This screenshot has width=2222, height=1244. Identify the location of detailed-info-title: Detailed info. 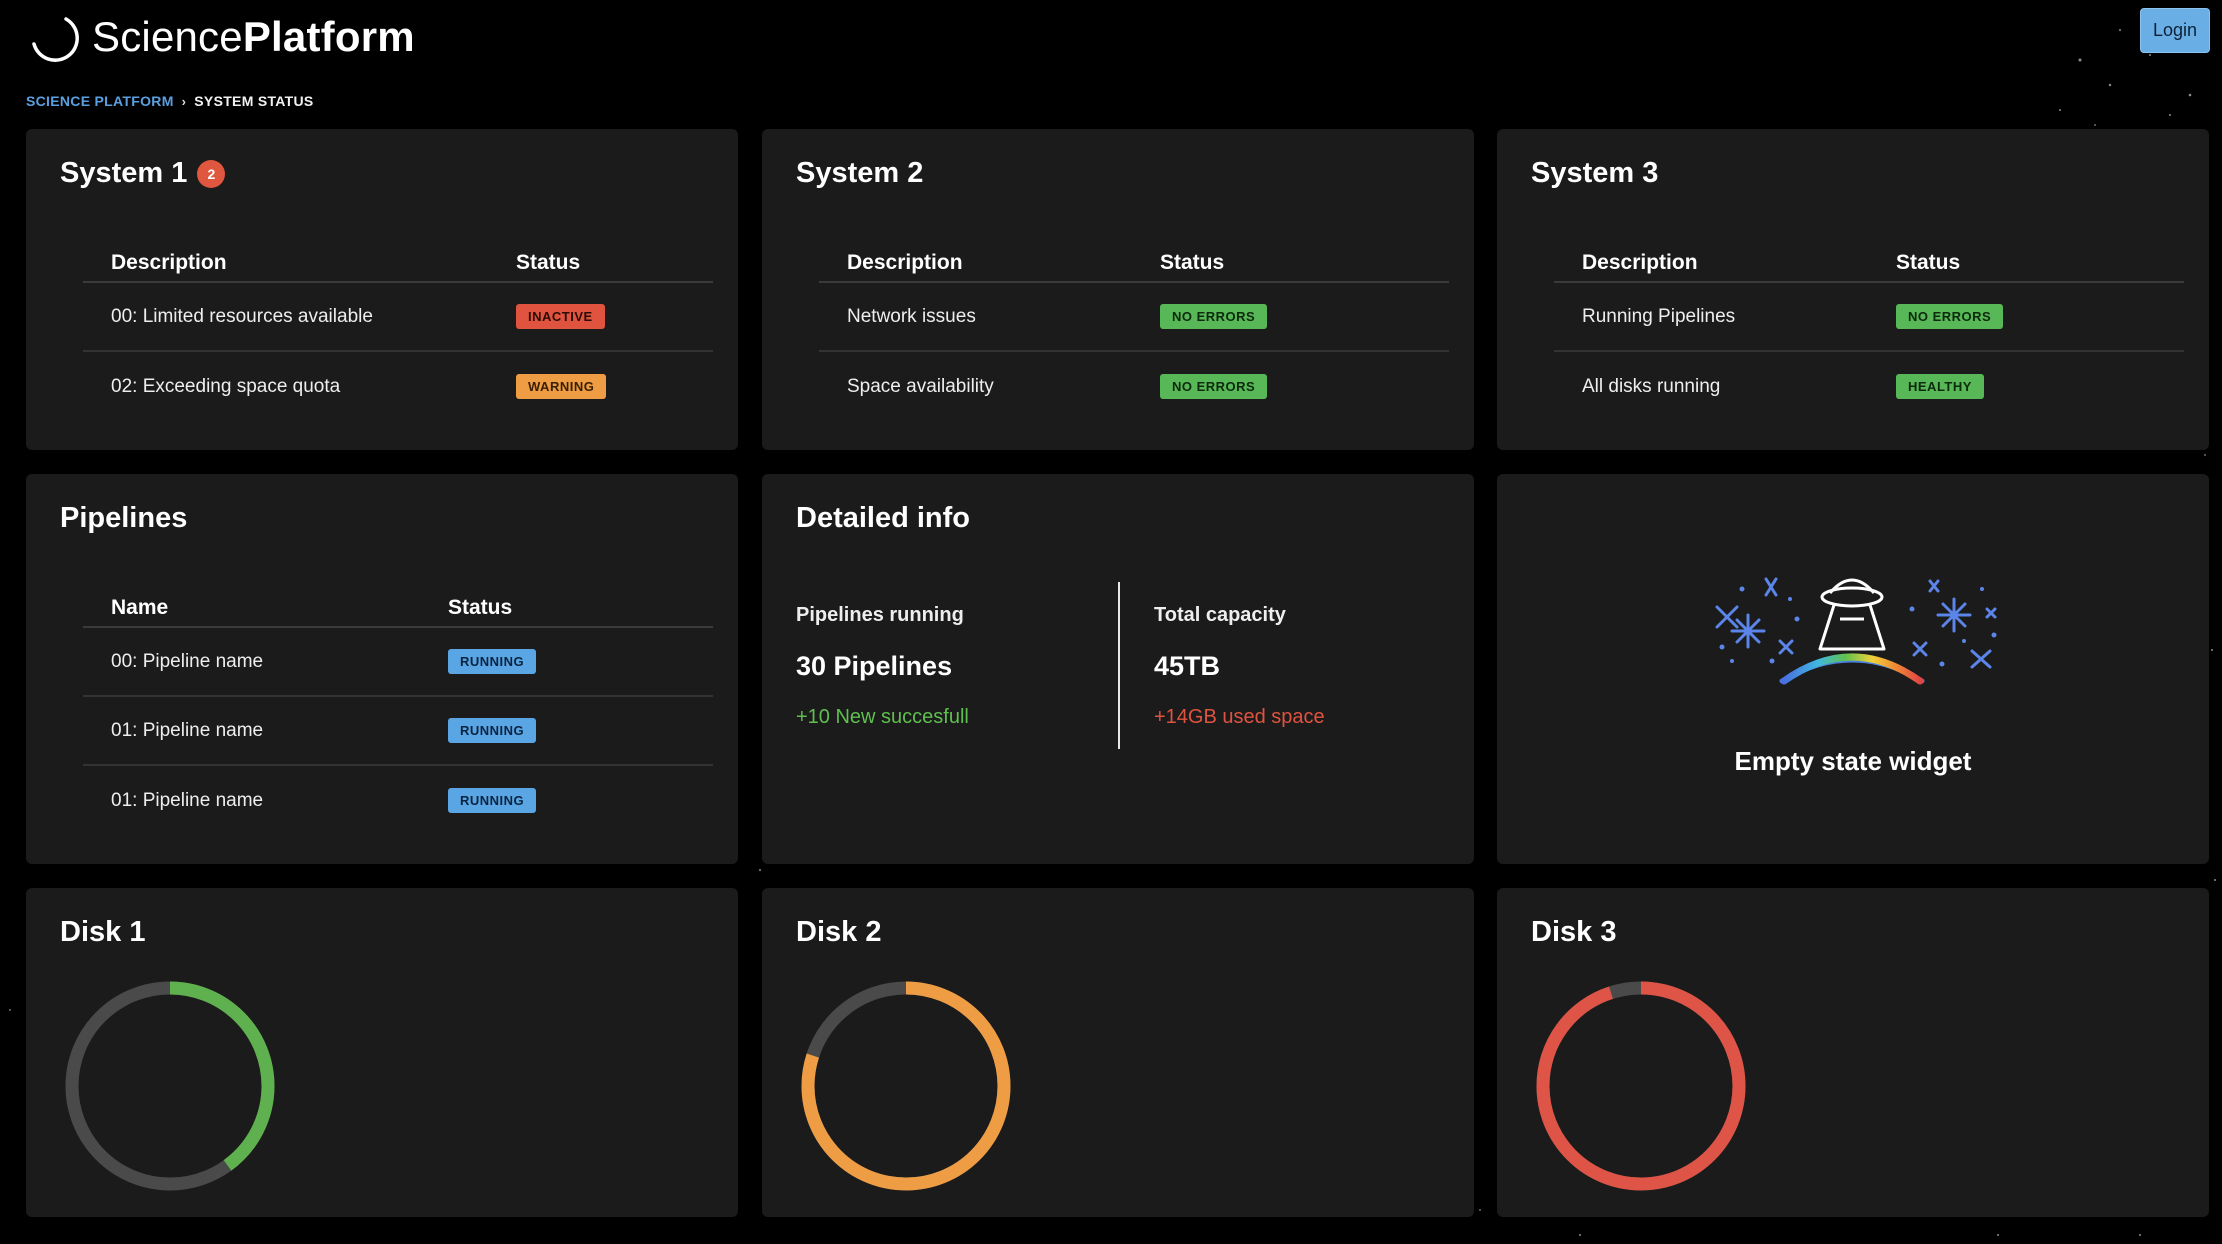
(883, 518).